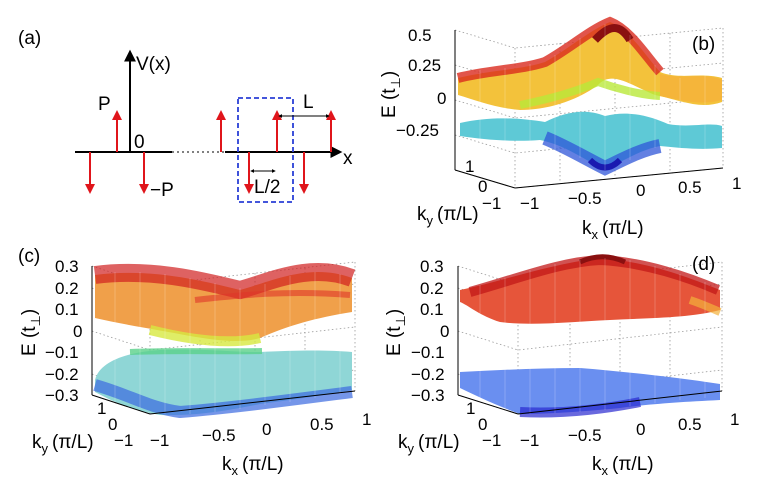 The image size is (763, 491). I want to click on band-lower-b-bottom, so click(605, 164).